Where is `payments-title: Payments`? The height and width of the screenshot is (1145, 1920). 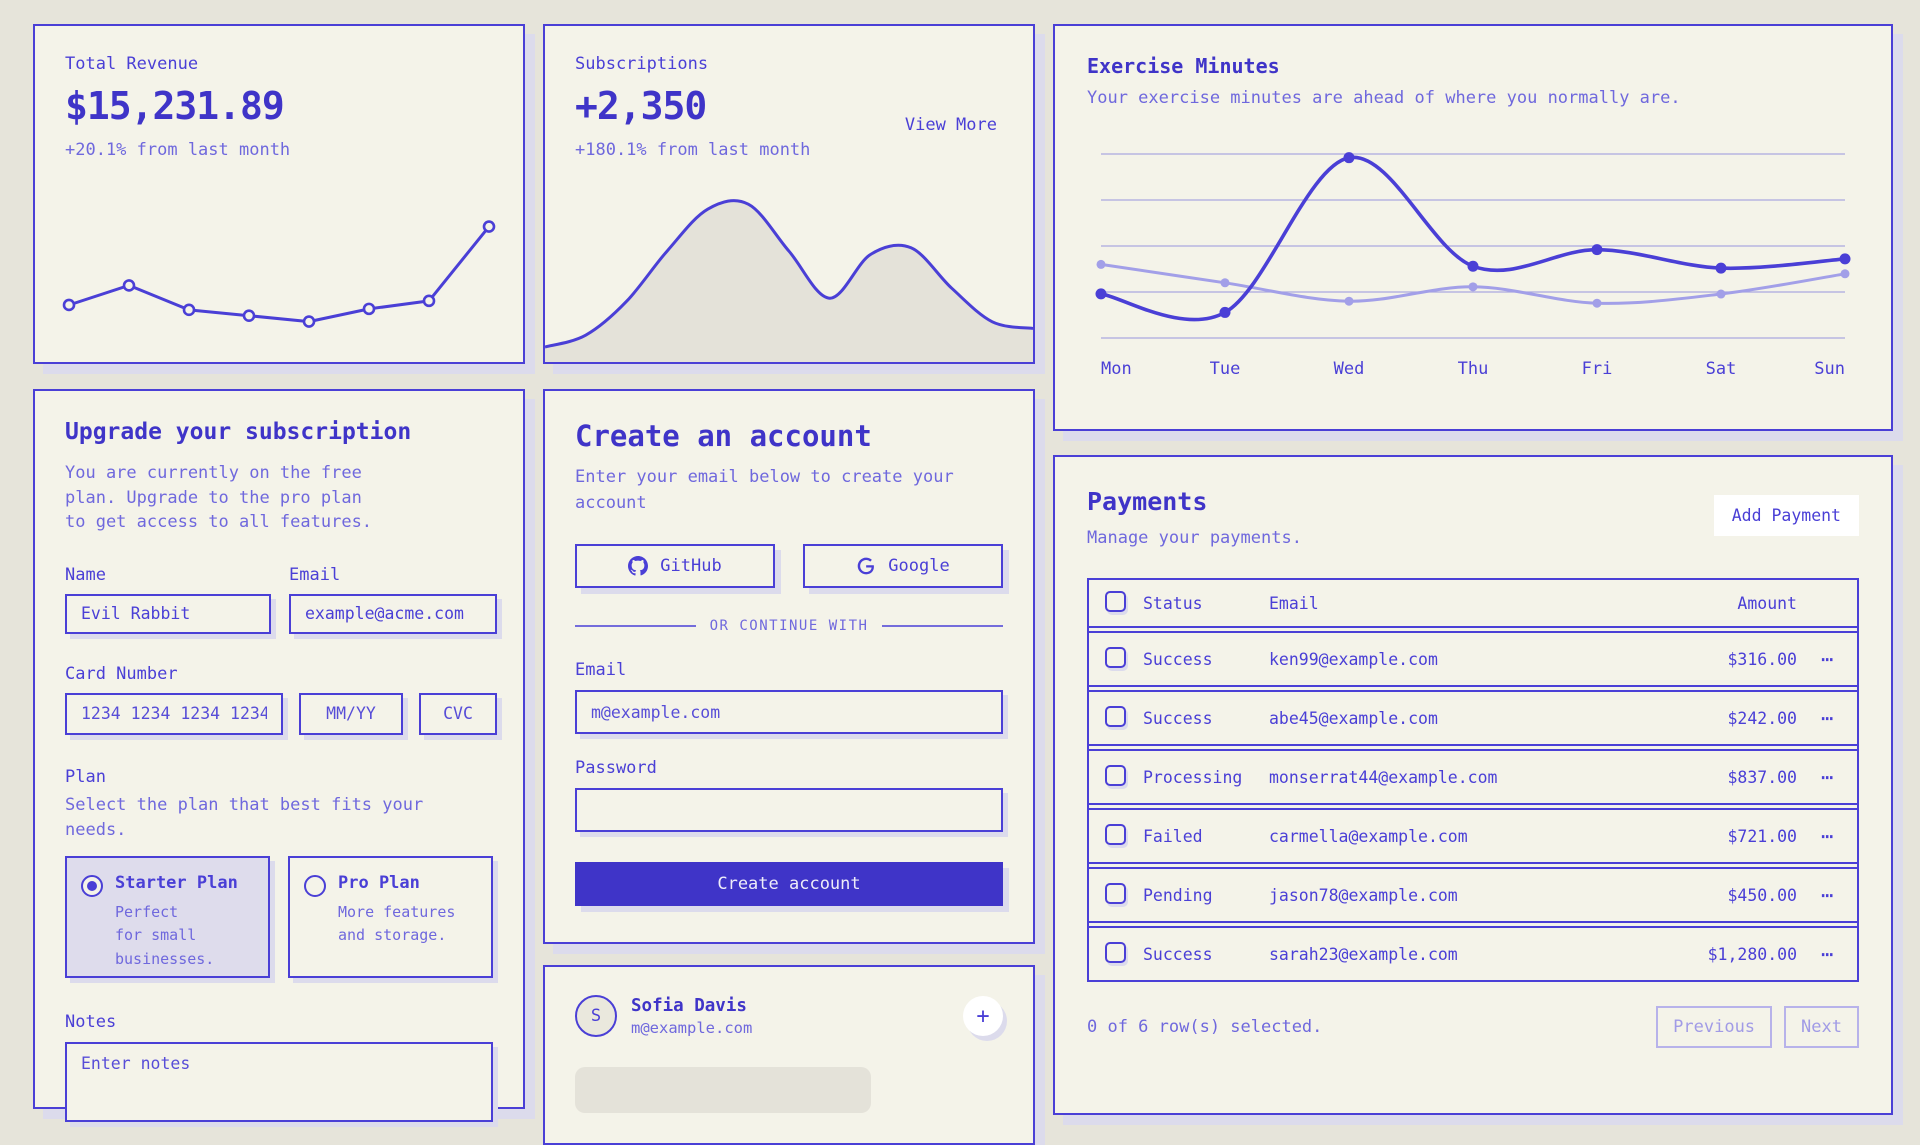 payments-title: Payments is located at coordinates (1147, 501).